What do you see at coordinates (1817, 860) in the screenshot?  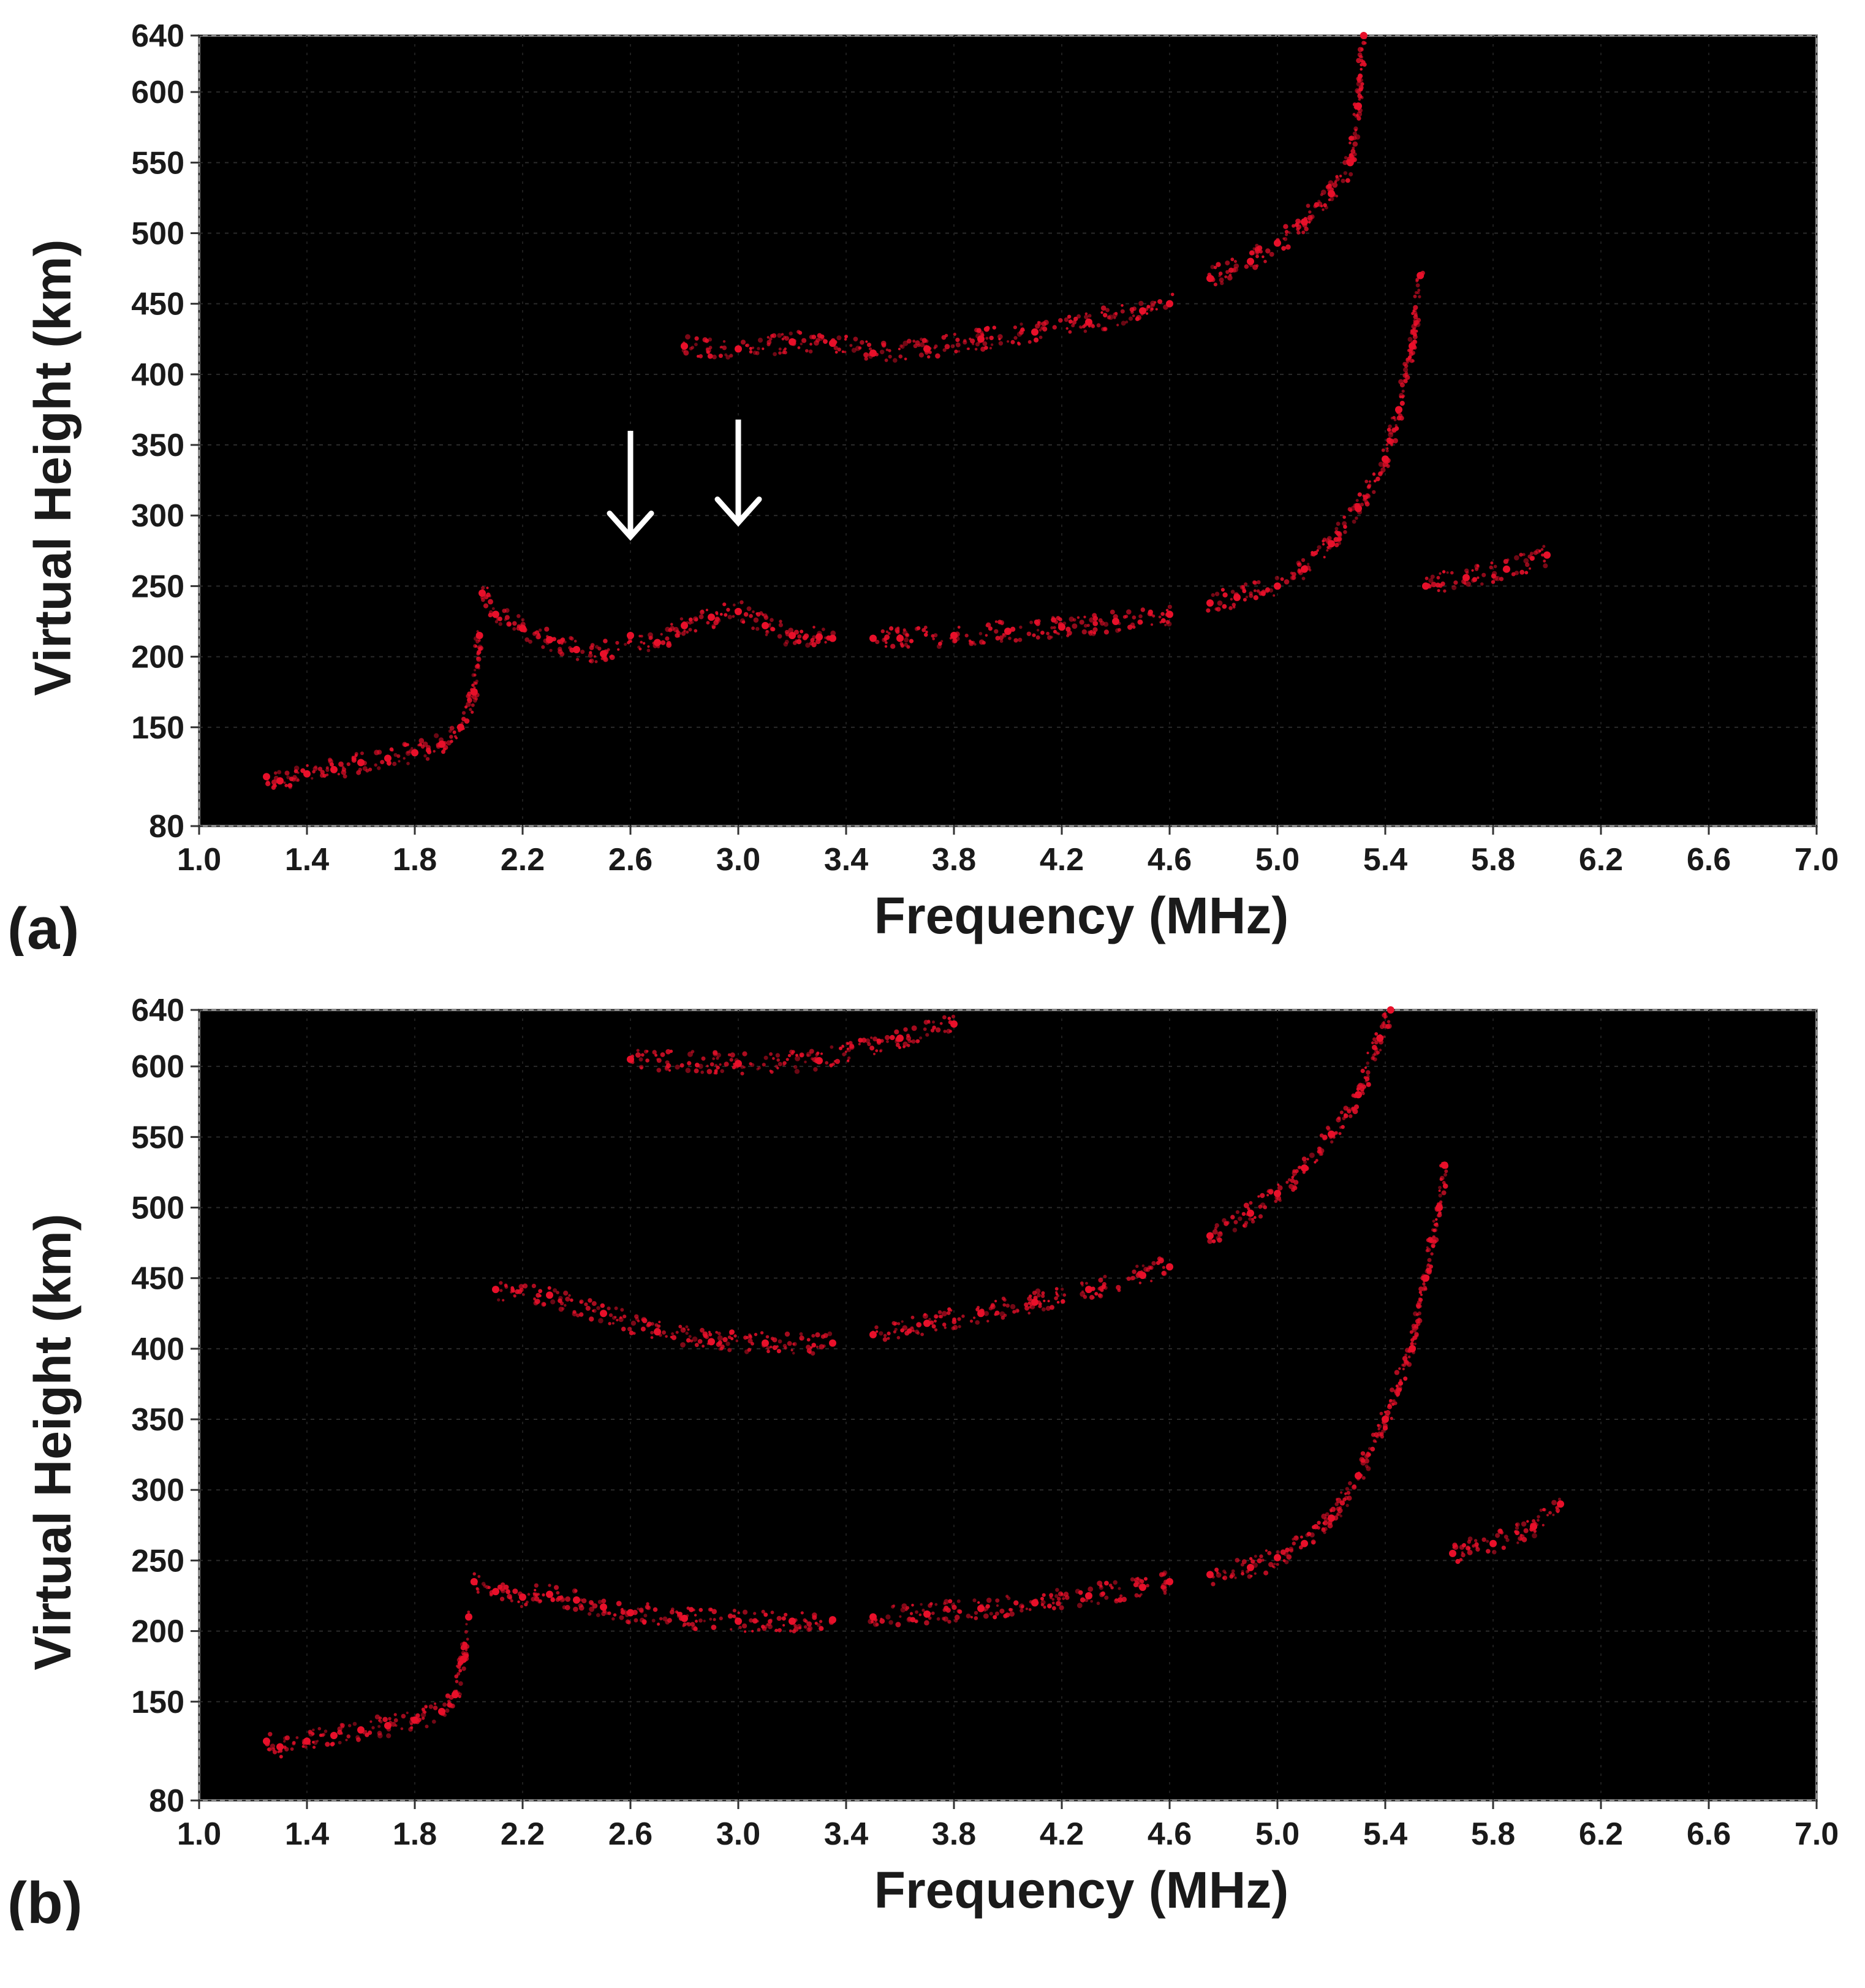 I see `x-tick-label: 7.0` at bounding box center [1817, 860].